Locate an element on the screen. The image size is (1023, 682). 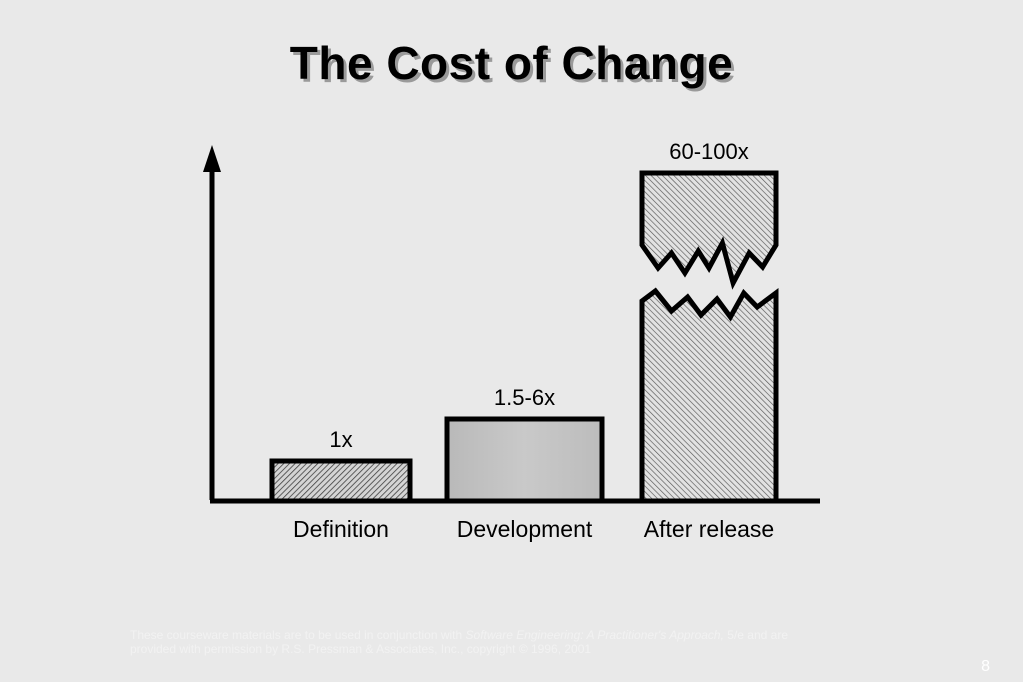
bar-development is located at coordinates (524, 460).